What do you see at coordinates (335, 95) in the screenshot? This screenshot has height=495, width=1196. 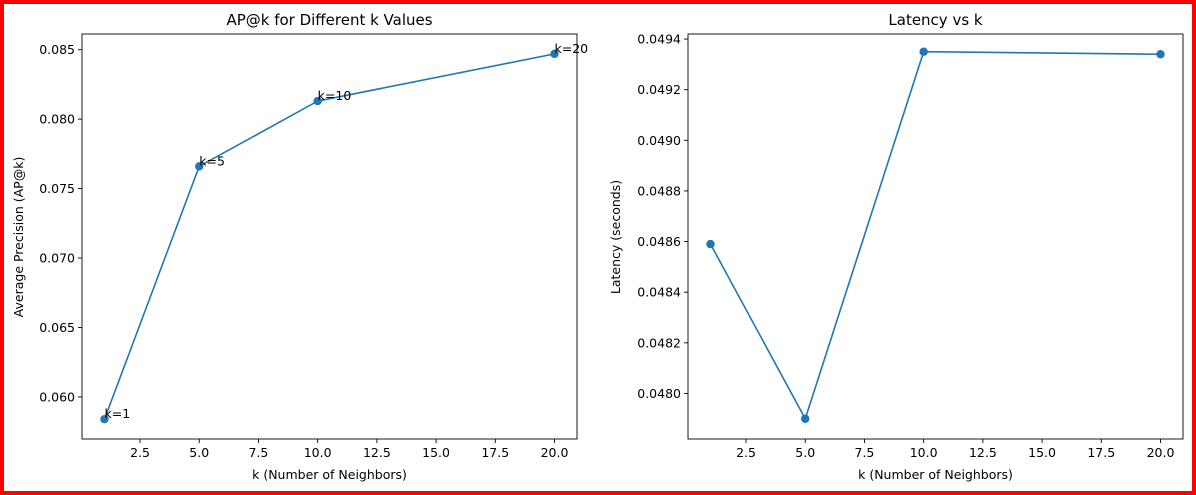 I see `point-label: k=10` at bounding box center [335, 95].